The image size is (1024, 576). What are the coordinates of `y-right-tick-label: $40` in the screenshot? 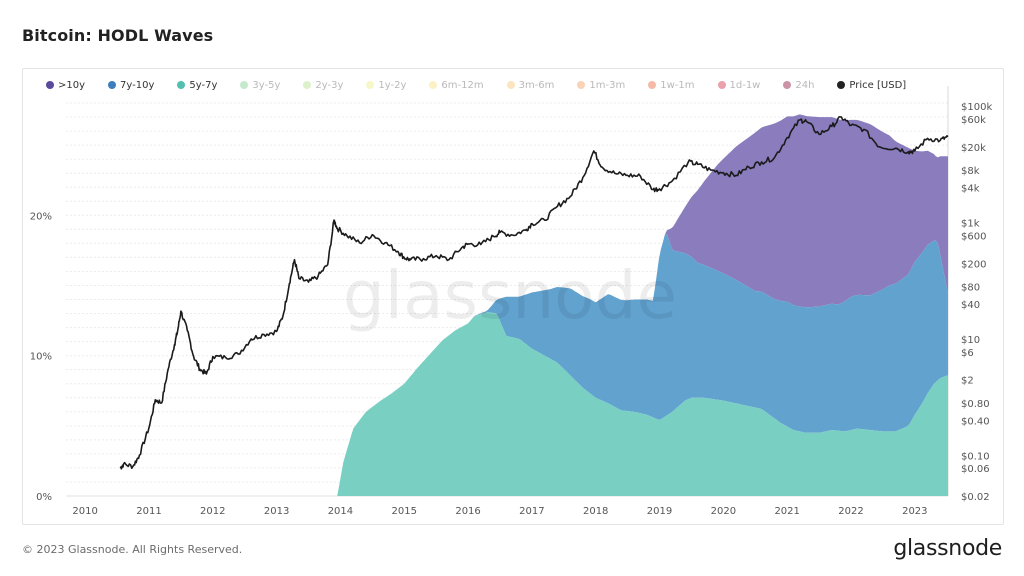 It's located at (970, 305).